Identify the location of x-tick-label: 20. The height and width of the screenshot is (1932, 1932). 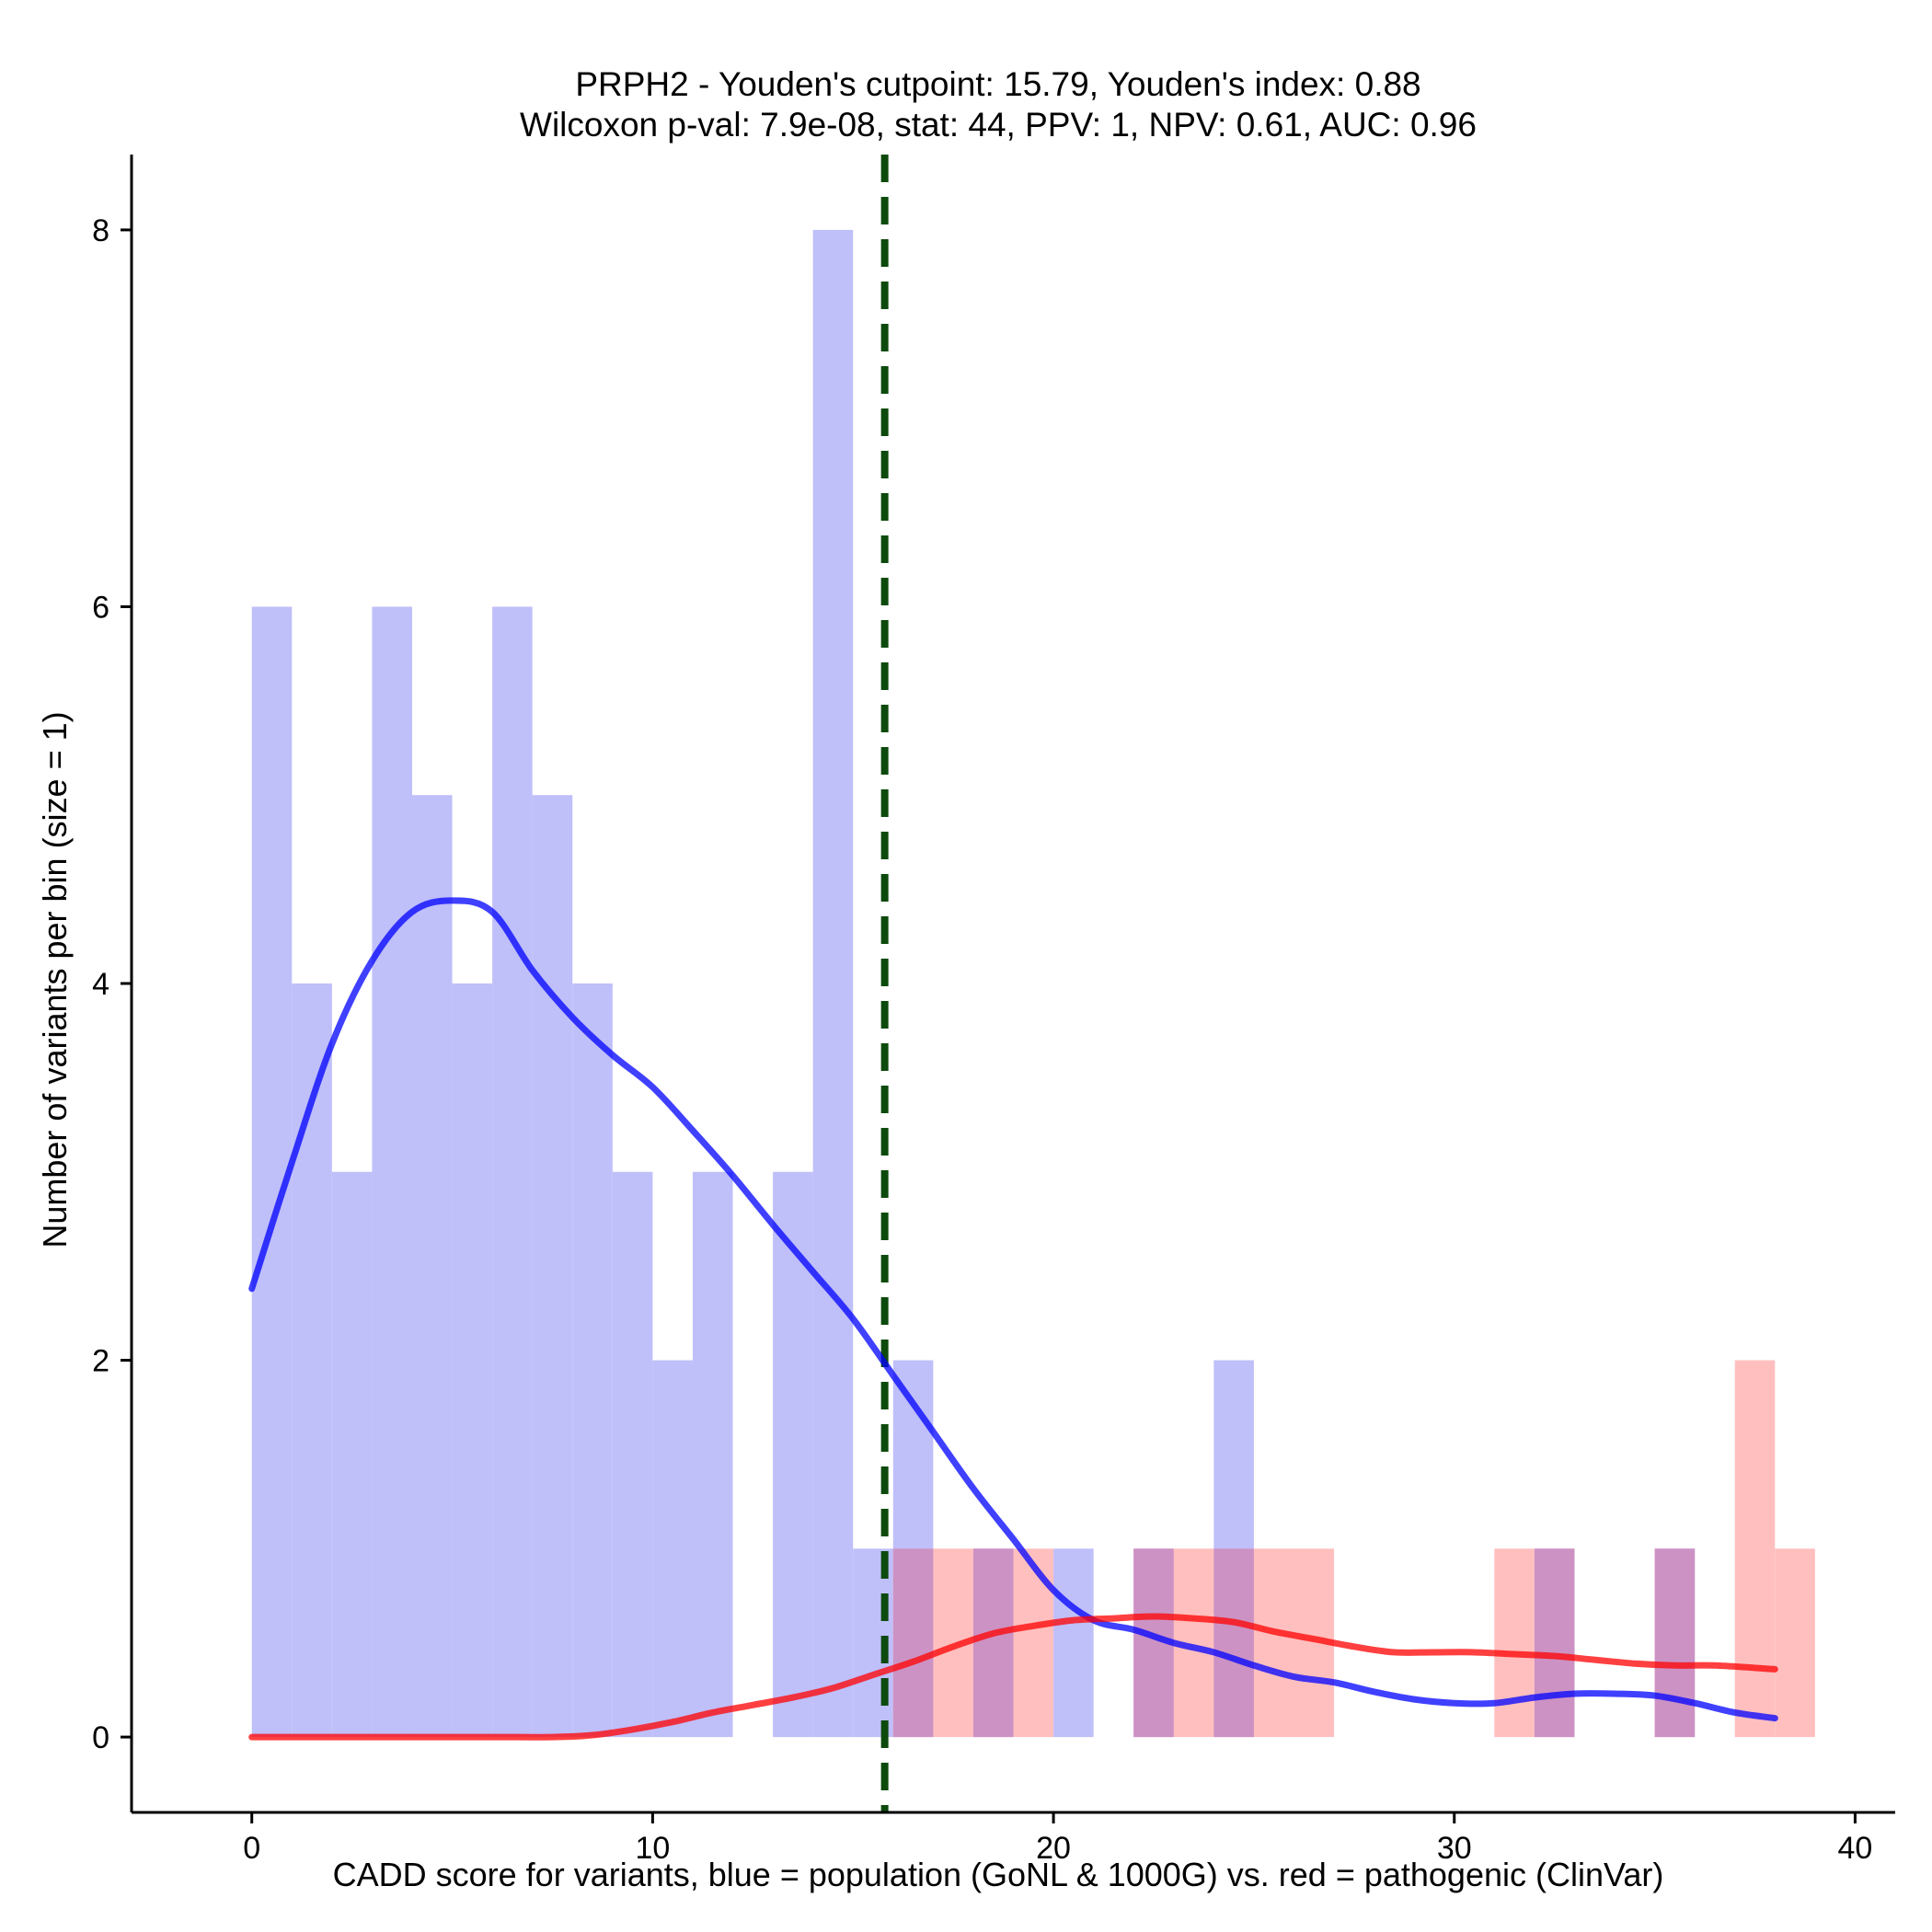
(1053, 1848).